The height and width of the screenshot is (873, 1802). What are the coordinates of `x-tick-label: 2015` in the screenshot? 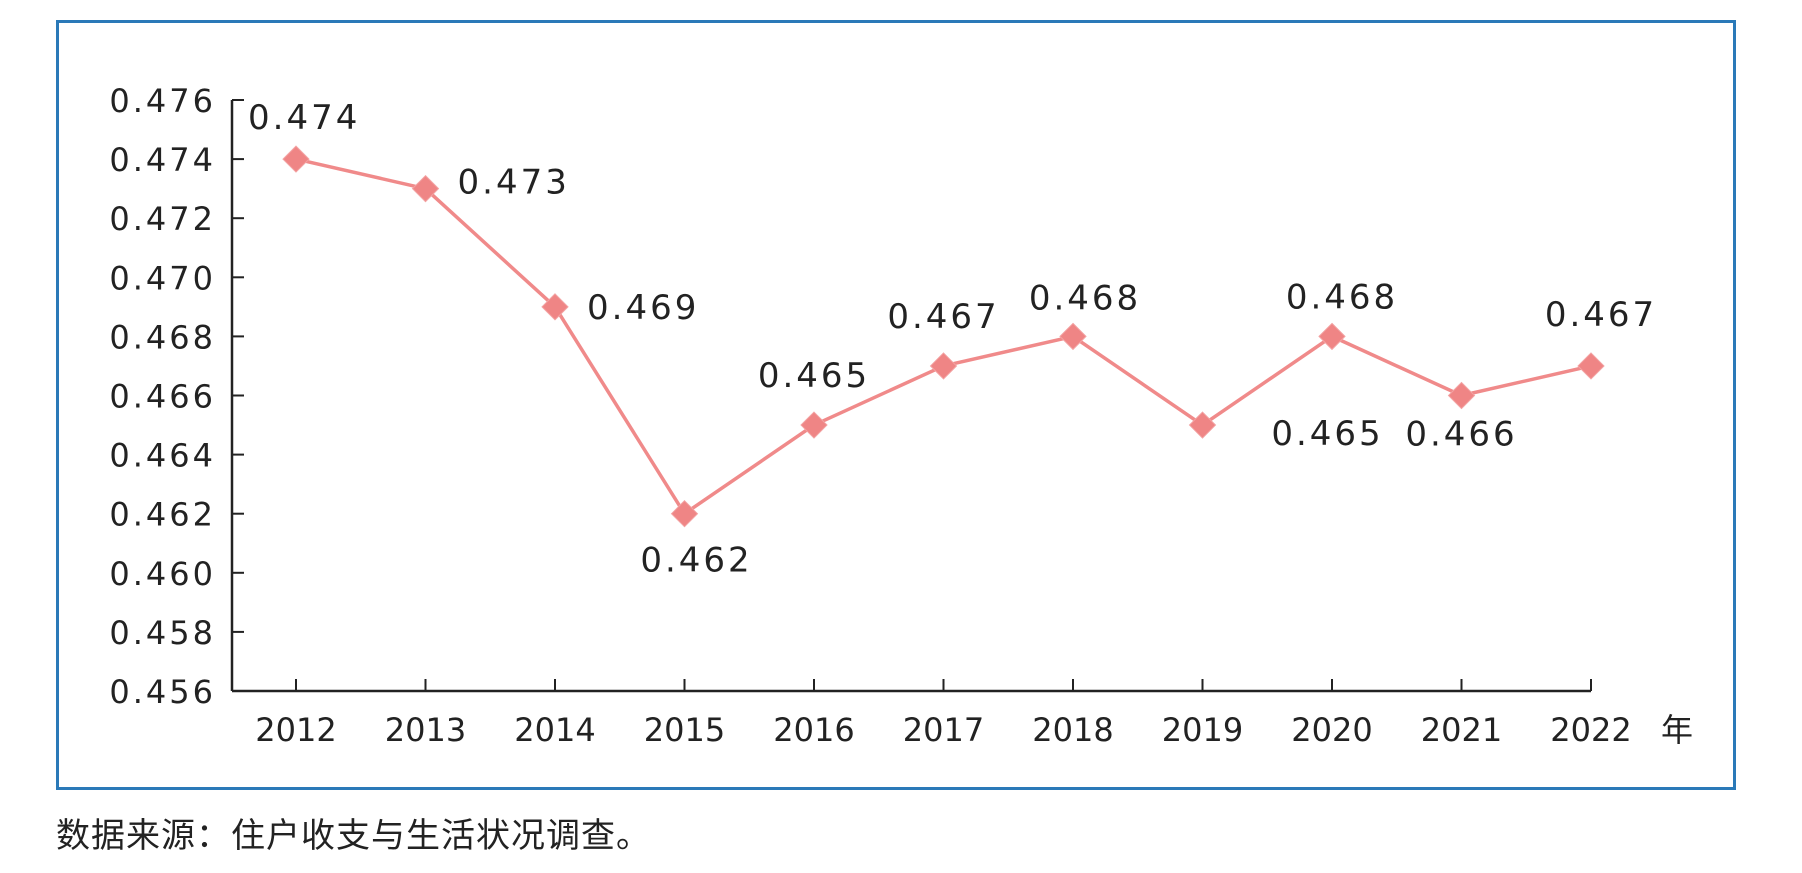 It's located at (684, 730).